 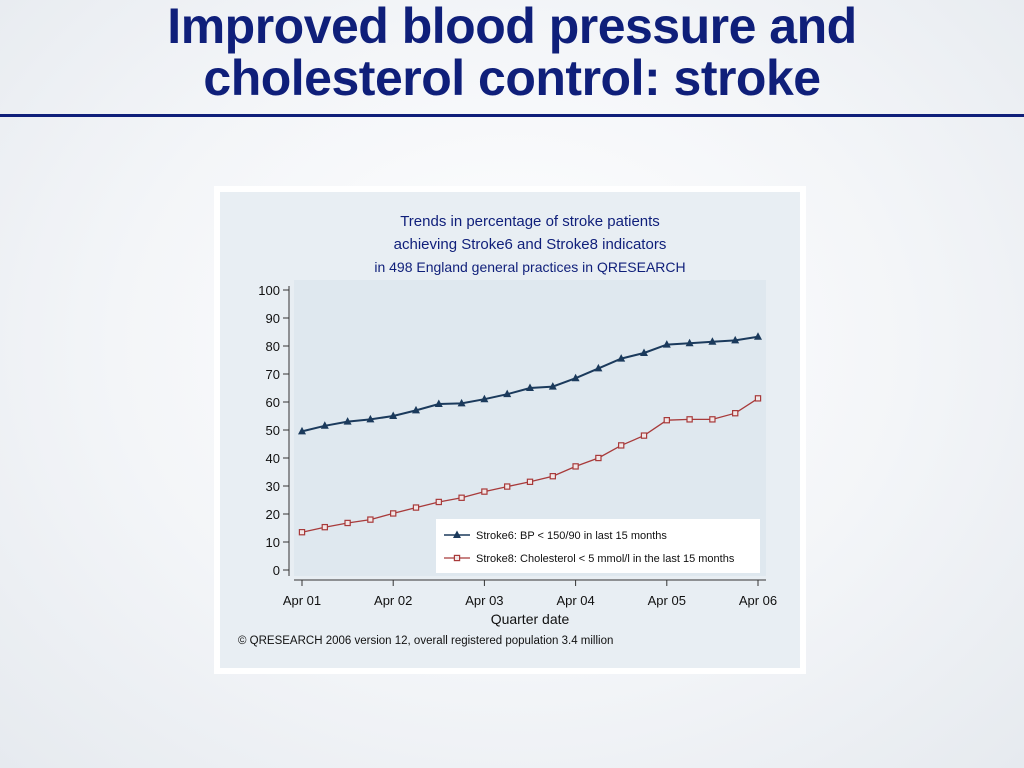 What do you see at coordinates (273, 430) in the screenshot?
I see `y-tick-label-50: 50` at bounding box center [273, 430].